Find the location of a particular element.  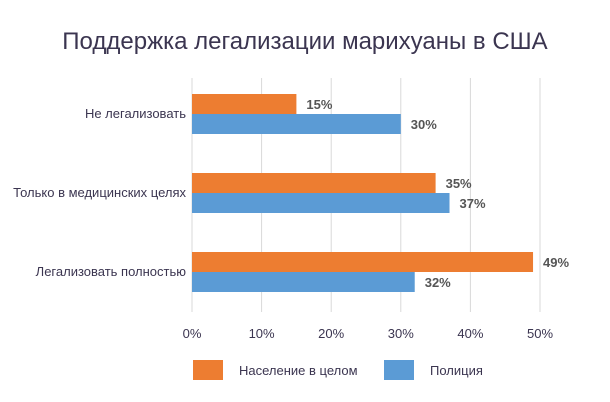

x-tick-label: 40% is located at coordinates (470, 333).